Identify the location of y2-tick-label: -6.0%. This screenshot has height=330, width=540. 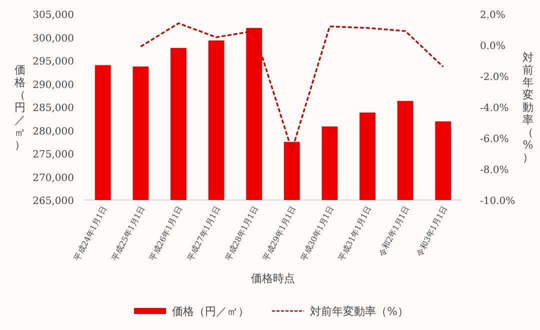
(494, 139).